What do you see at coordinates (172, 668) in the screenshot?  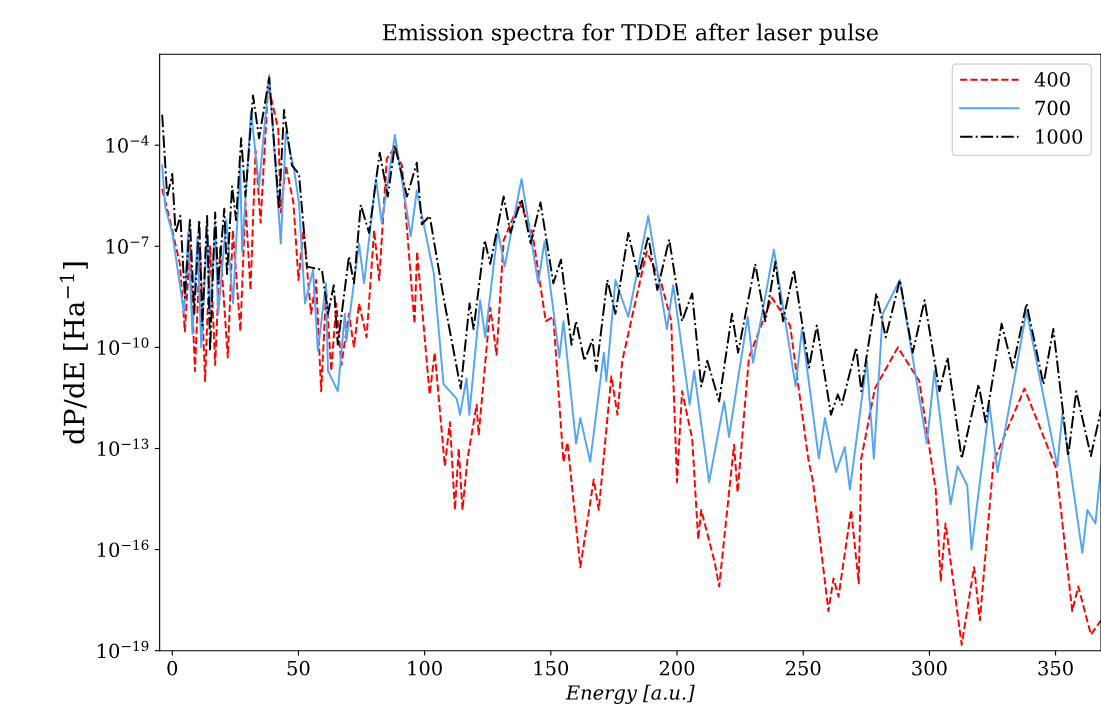 I see `x-tick-label: 0` at bounding box center [172, 668].